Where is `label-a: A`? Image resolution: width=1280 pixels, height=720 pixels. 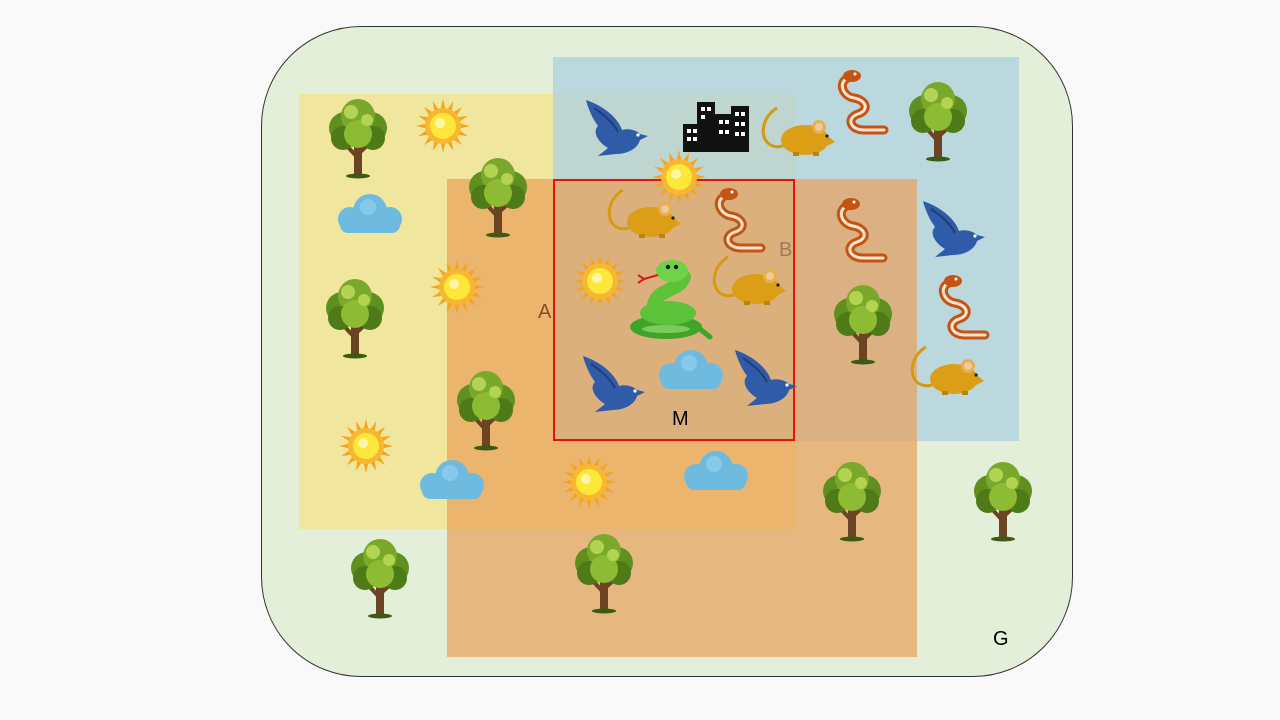 label-a: A is located at coordinates (545, 312).